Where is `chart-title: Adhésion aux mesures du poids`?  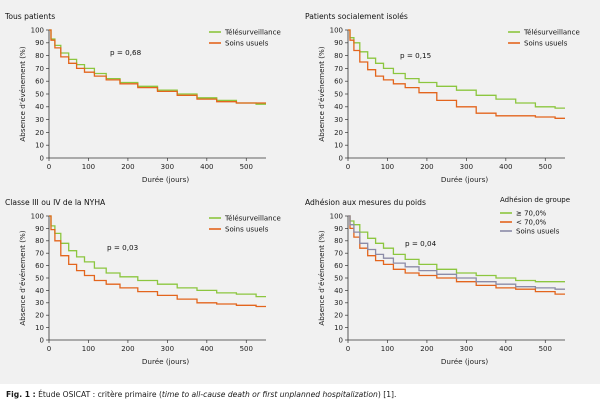
chart-title: Adhésion aux mesures du poids is located at coordinates (365, 202).